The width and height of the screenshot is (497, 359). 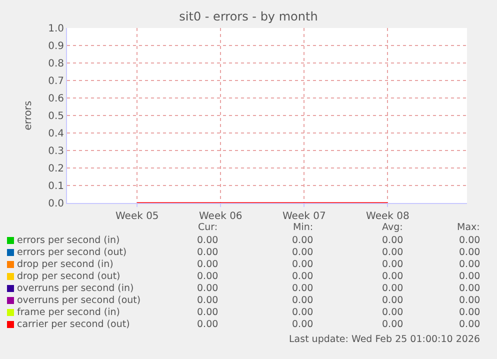 What do you see at coordinates (248, 16) in the screenshot?
I see `chart-title: sit0 - errors - by month` at bounding box center [248, 16].